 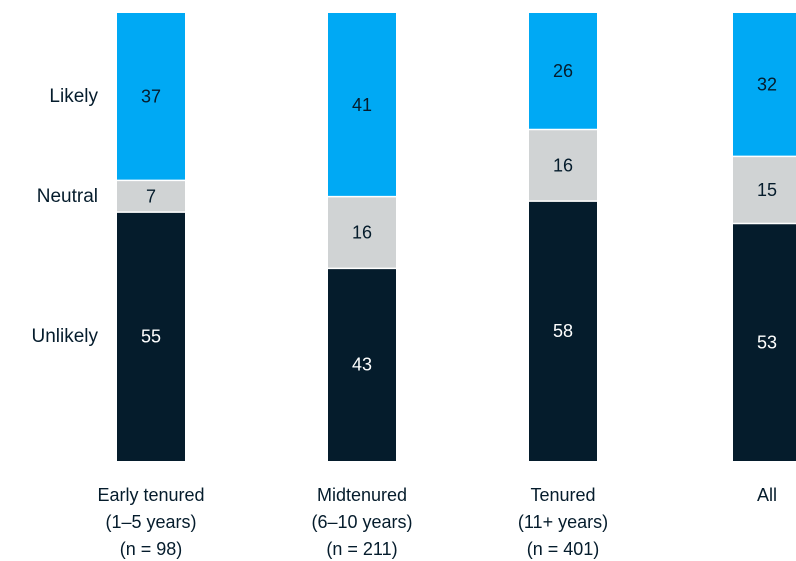 I want to click on data-label-unlikely-0: 55, so click(x=151, y=337).